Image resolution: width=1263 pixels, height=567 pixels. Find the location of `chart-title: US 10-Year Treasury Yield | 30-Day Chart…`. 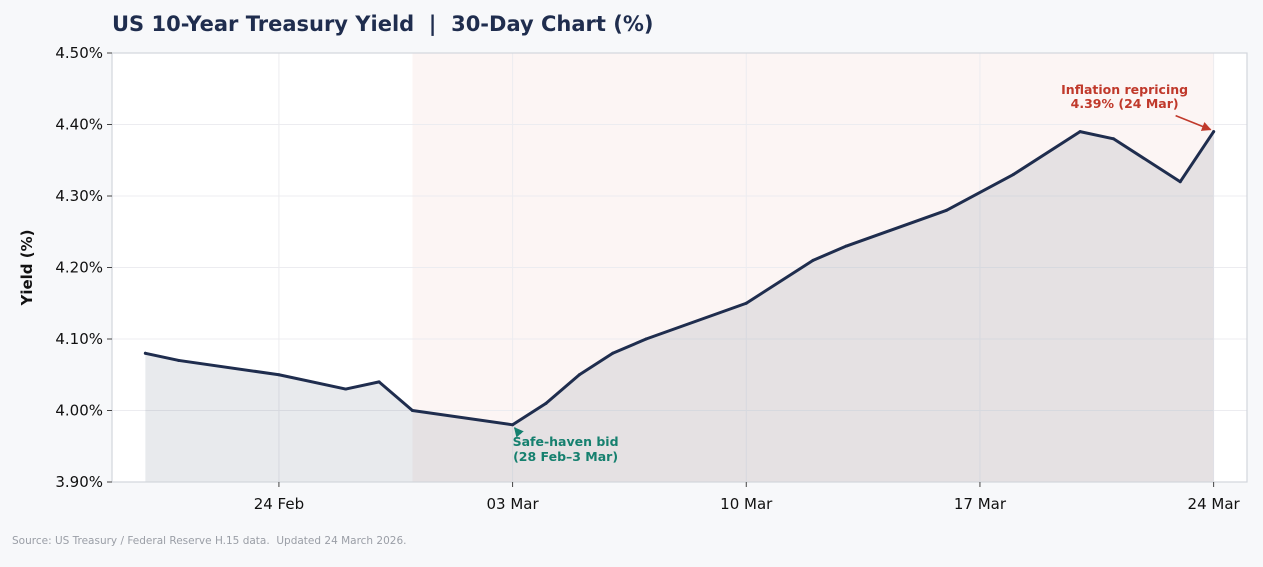

chart-title: US 10-Year Treasury Yield | 30-Day Chart… is located at coordinates (382, 24).